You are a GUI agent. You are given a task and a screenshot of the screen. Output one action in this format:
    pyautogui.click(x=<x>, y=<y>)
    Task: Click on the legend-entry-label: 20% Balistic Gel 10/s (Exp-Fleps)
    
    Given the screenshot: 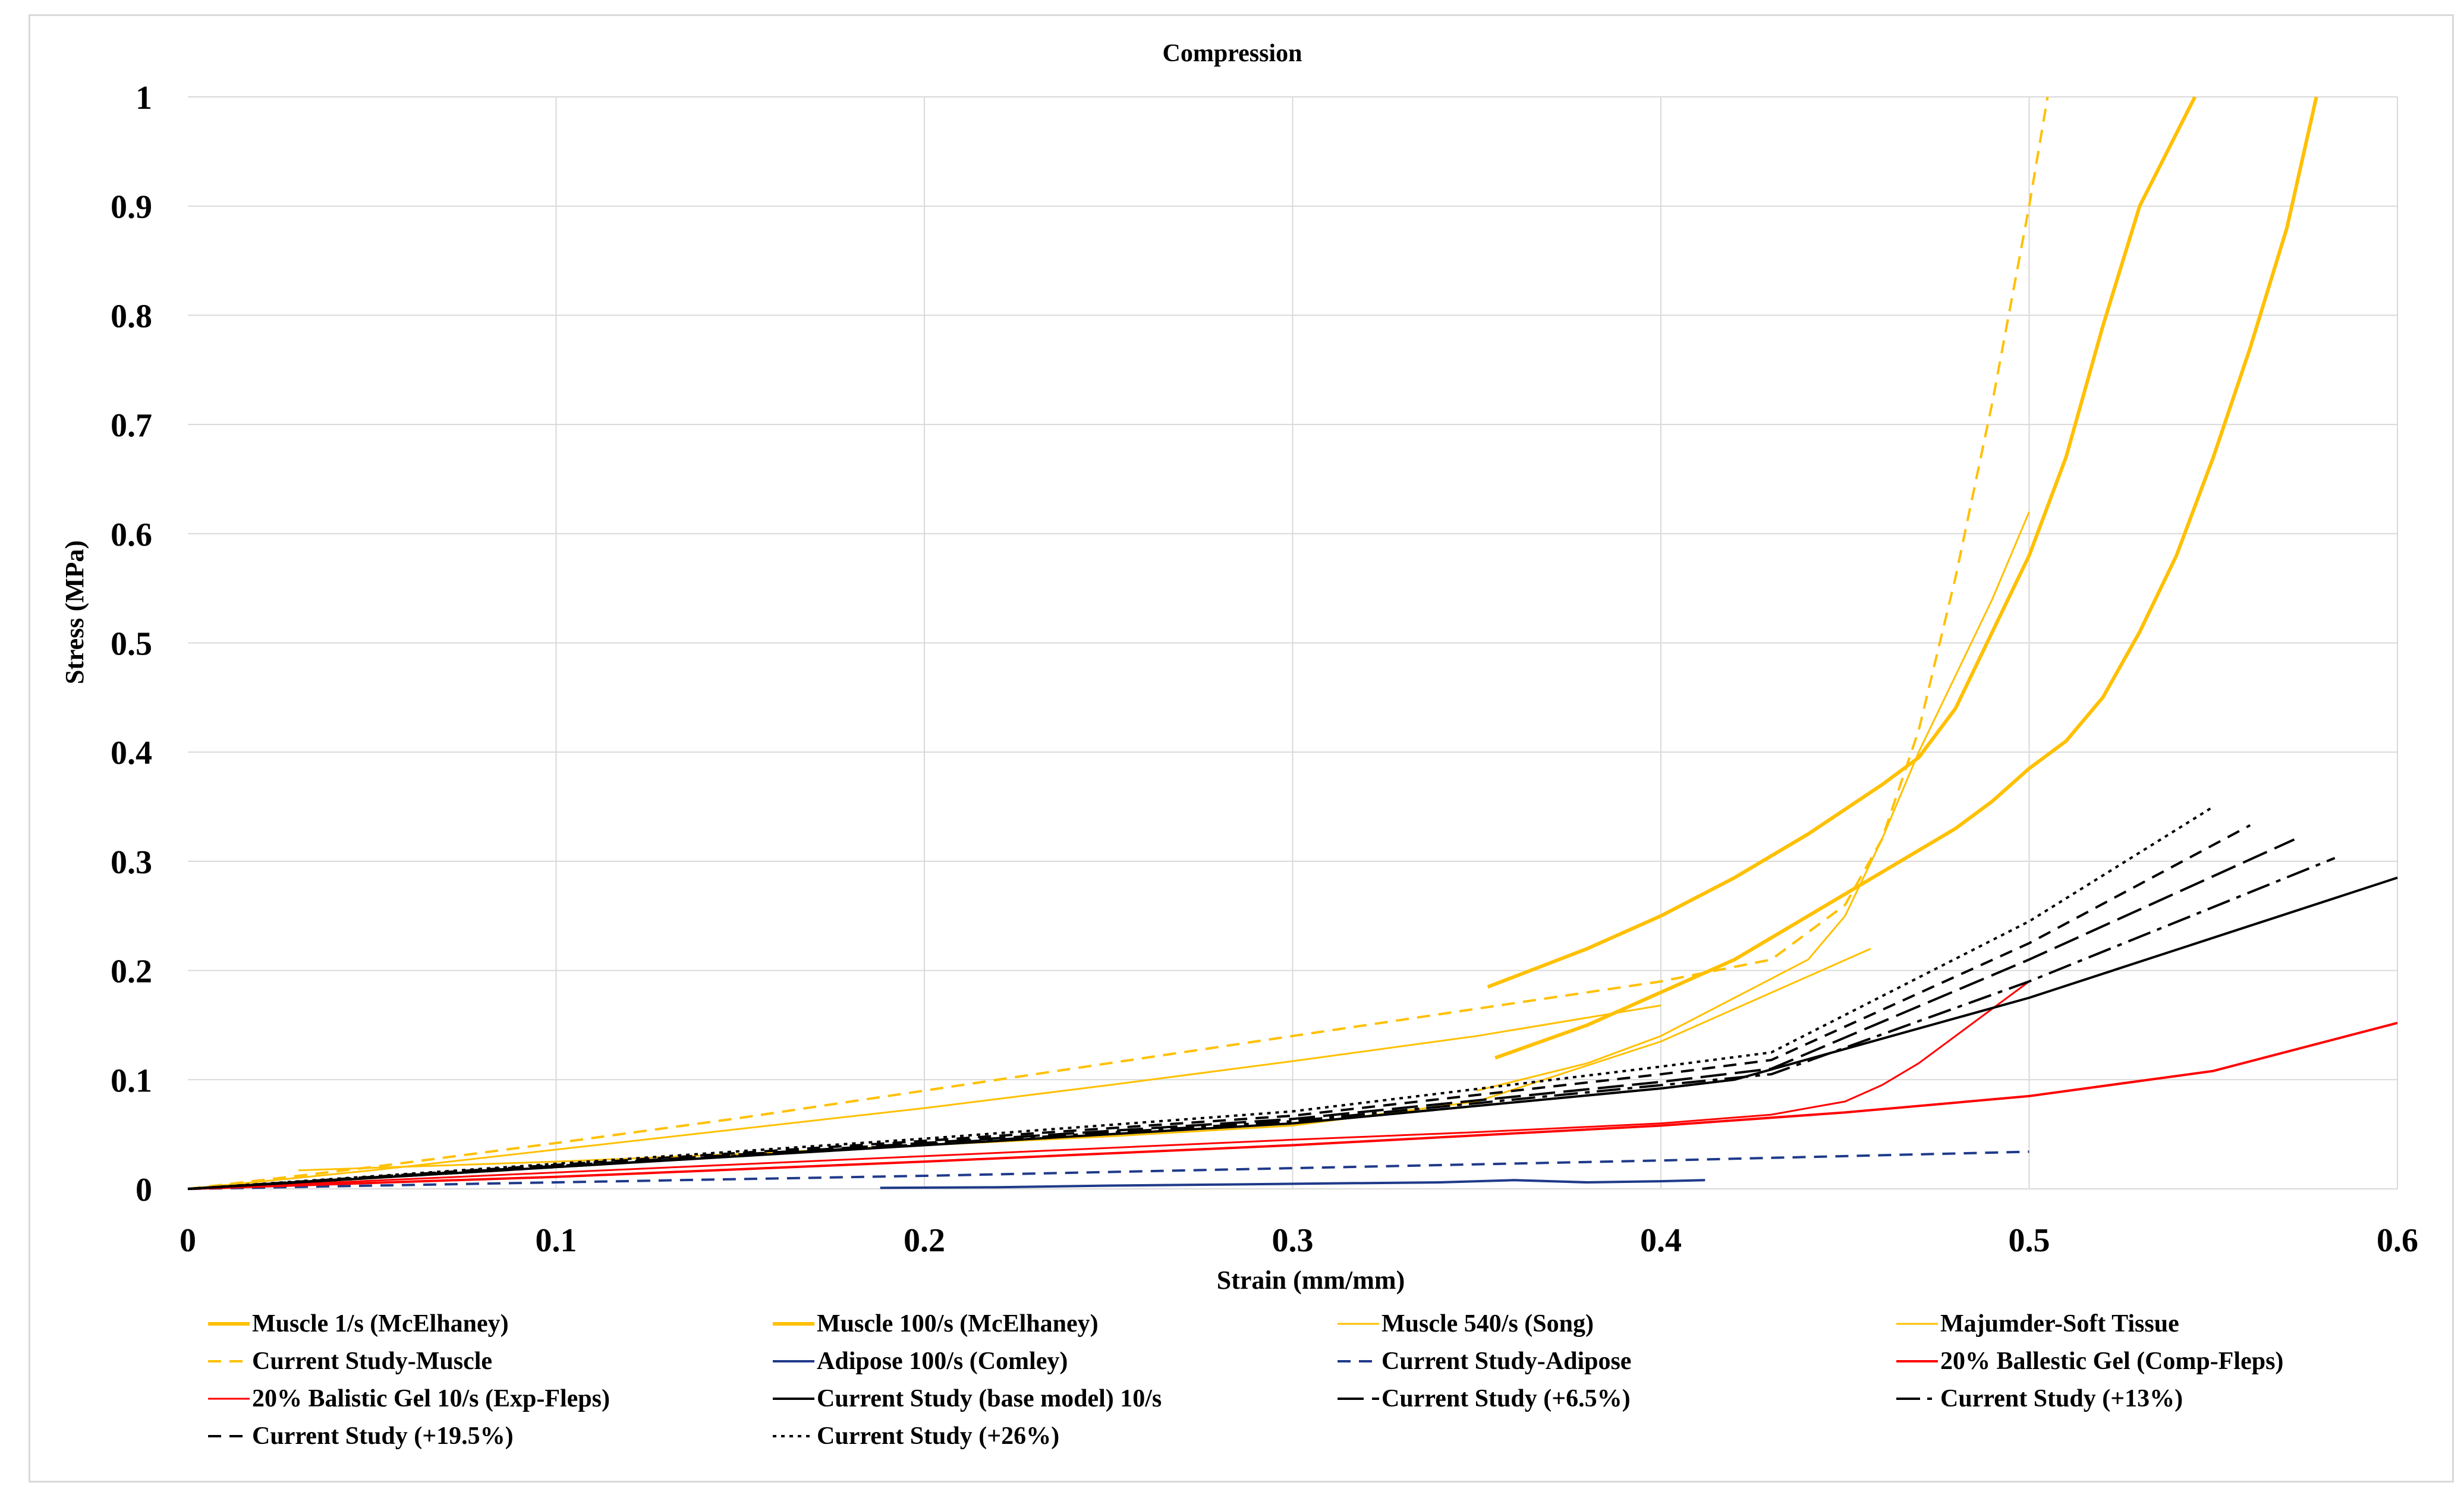 What is the action you would take?
    pyautogui.click(x=431, y=1398)
    